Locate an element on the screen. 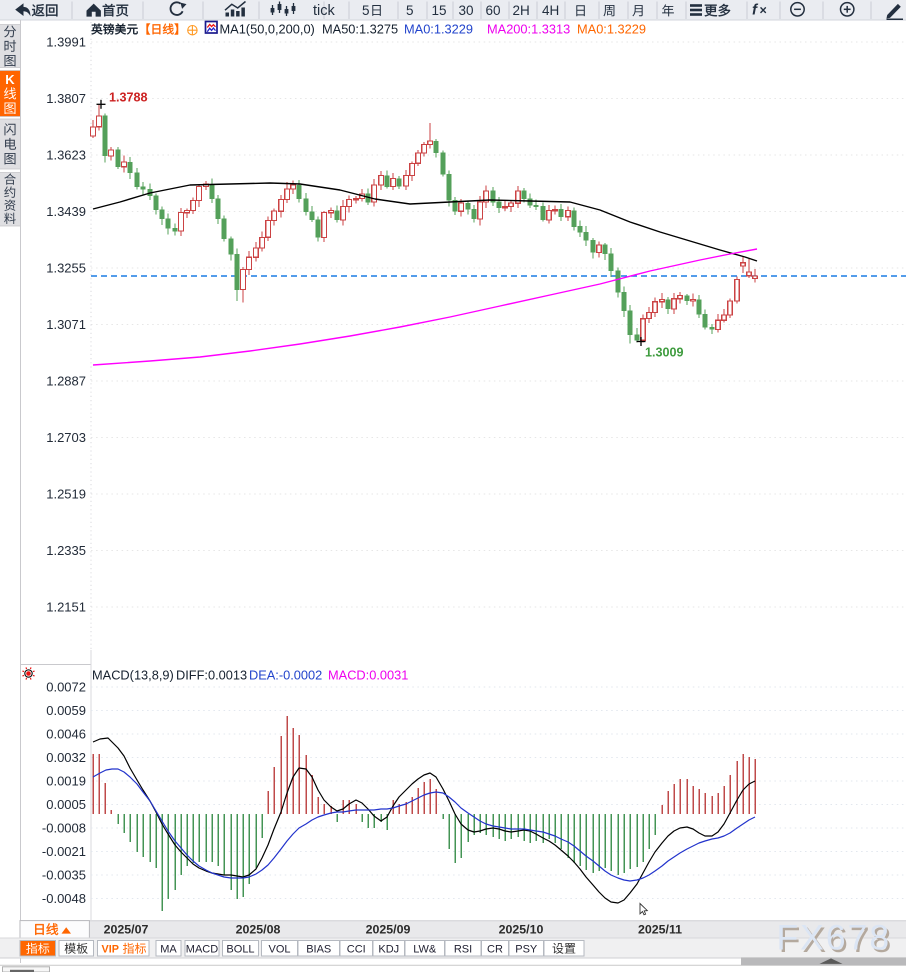 The height and width of the screenshot is (977, 906). svg-text: tick is located at coordinates (324, 11).